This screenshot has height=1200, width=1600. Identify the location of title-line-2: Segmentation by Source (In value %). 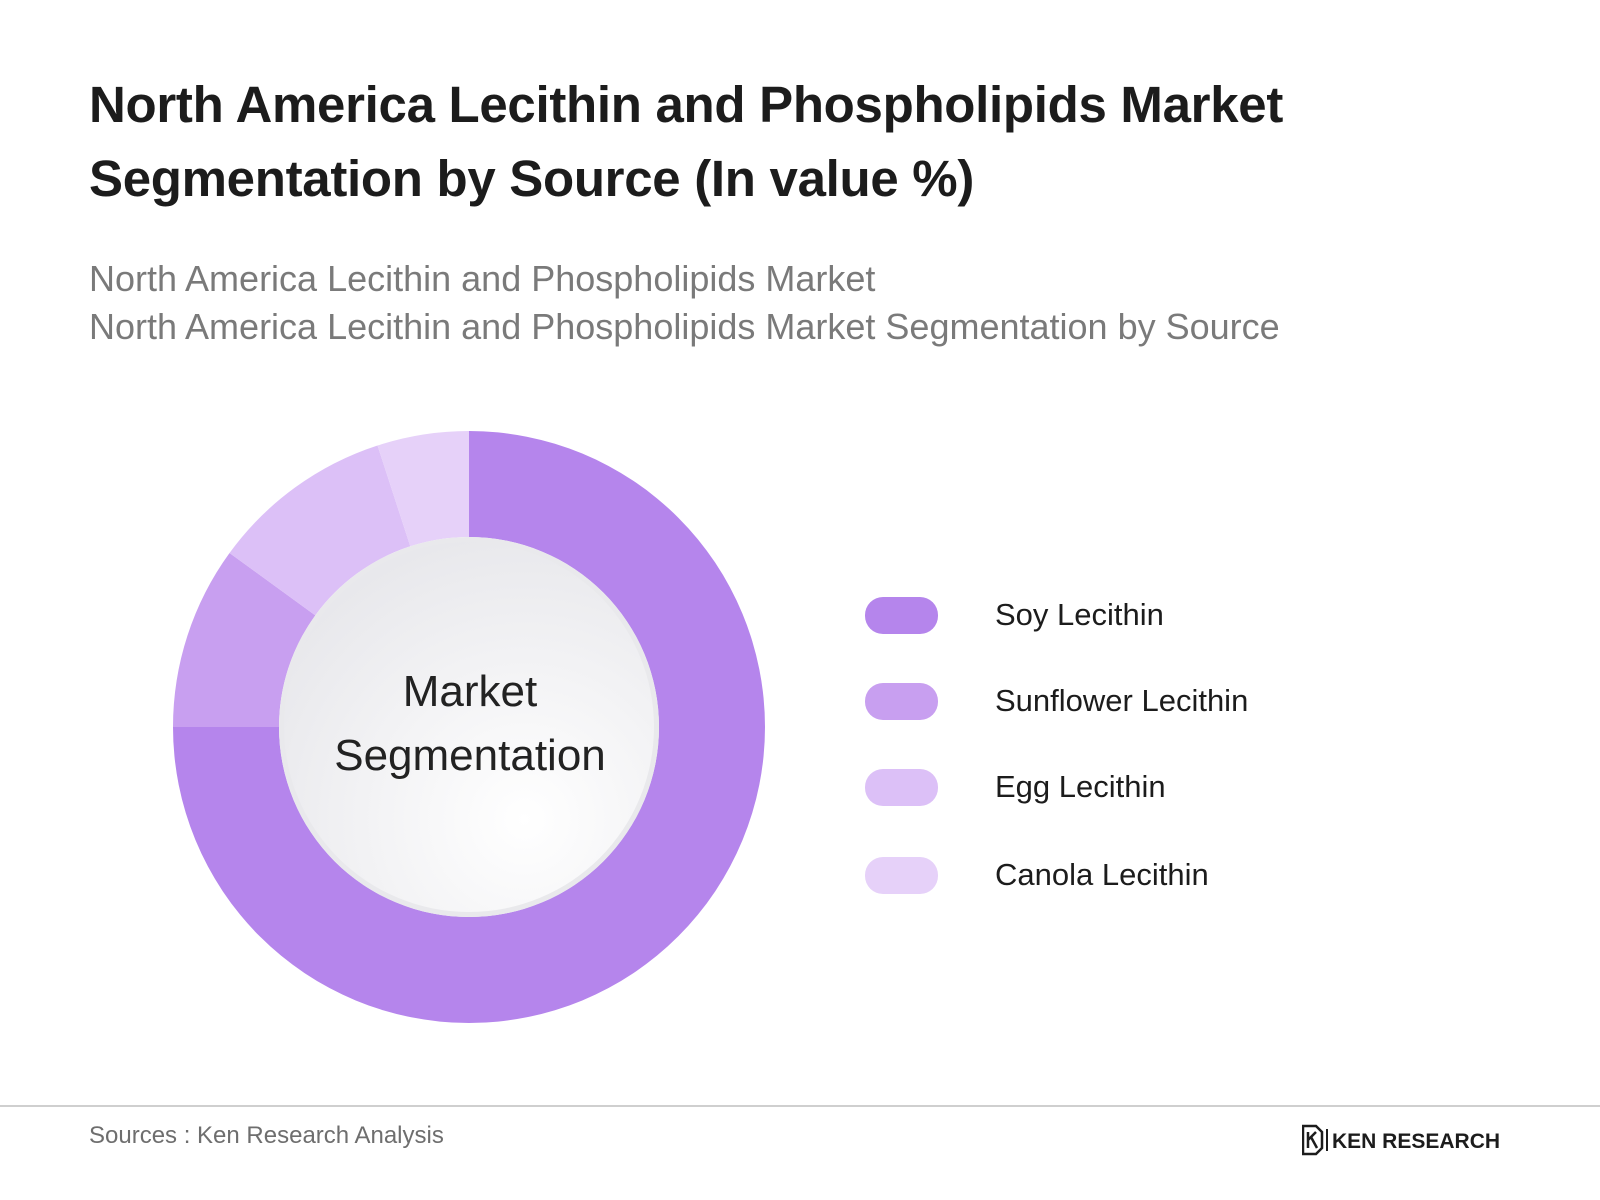
(532, 178).